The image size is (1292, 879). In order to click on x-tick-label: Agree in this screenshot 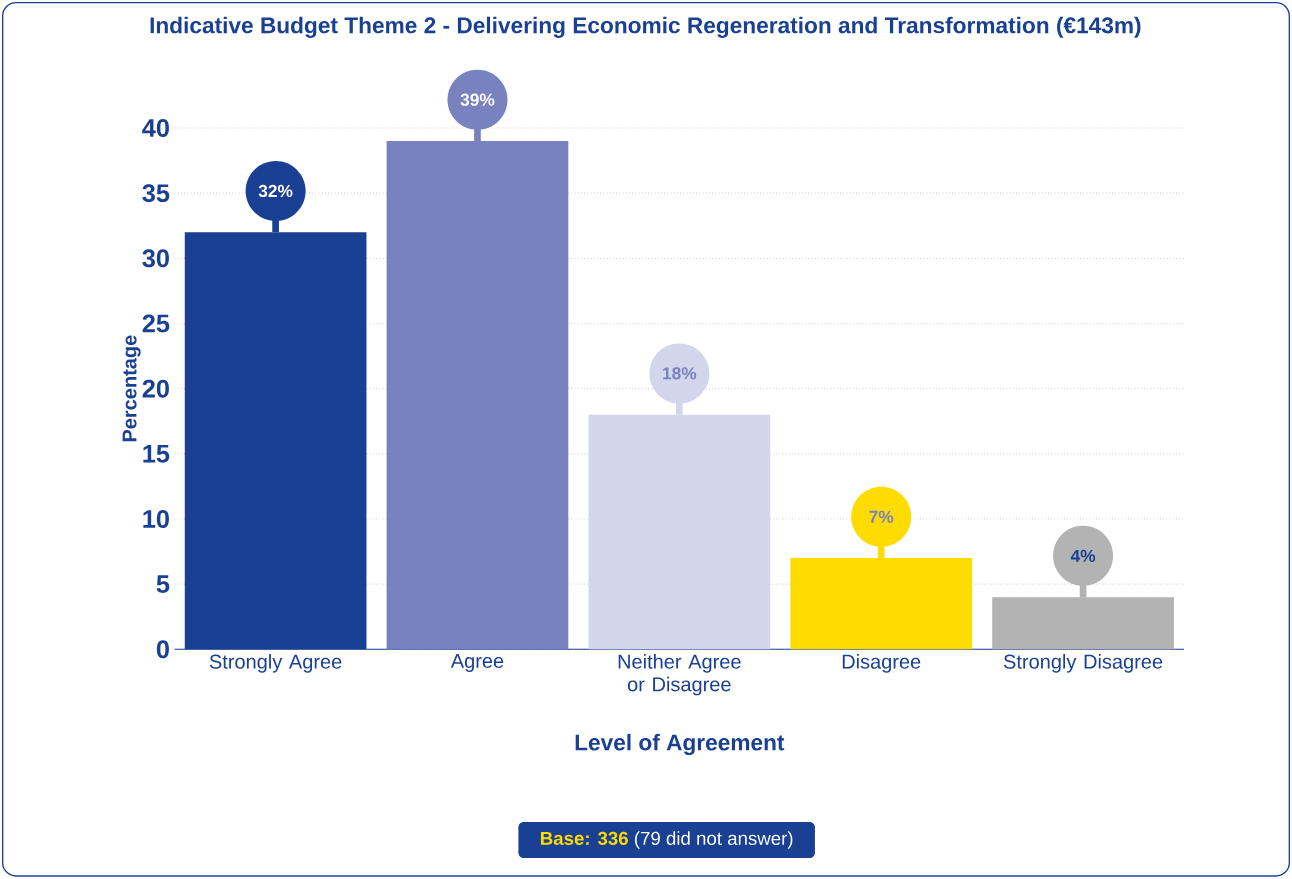, I will do `click(477, 663)`.